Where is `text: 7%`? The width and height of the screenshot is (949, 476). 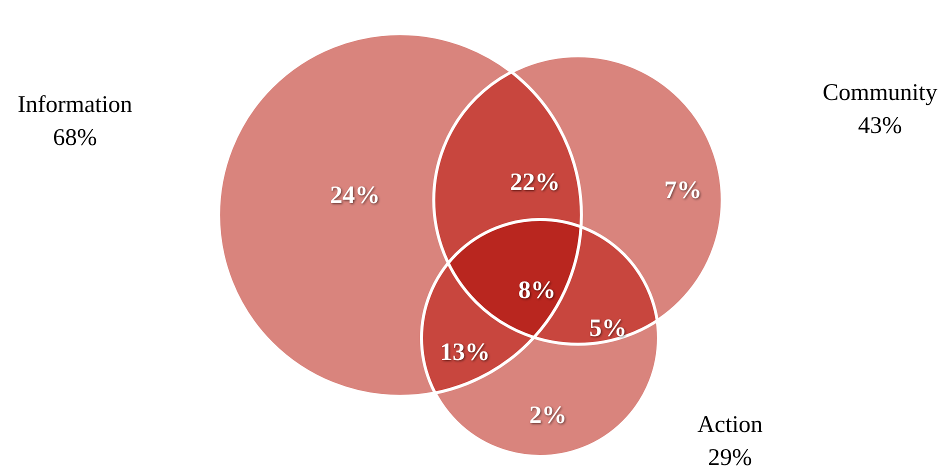 text: 7% is located at coordinates (683, 190).